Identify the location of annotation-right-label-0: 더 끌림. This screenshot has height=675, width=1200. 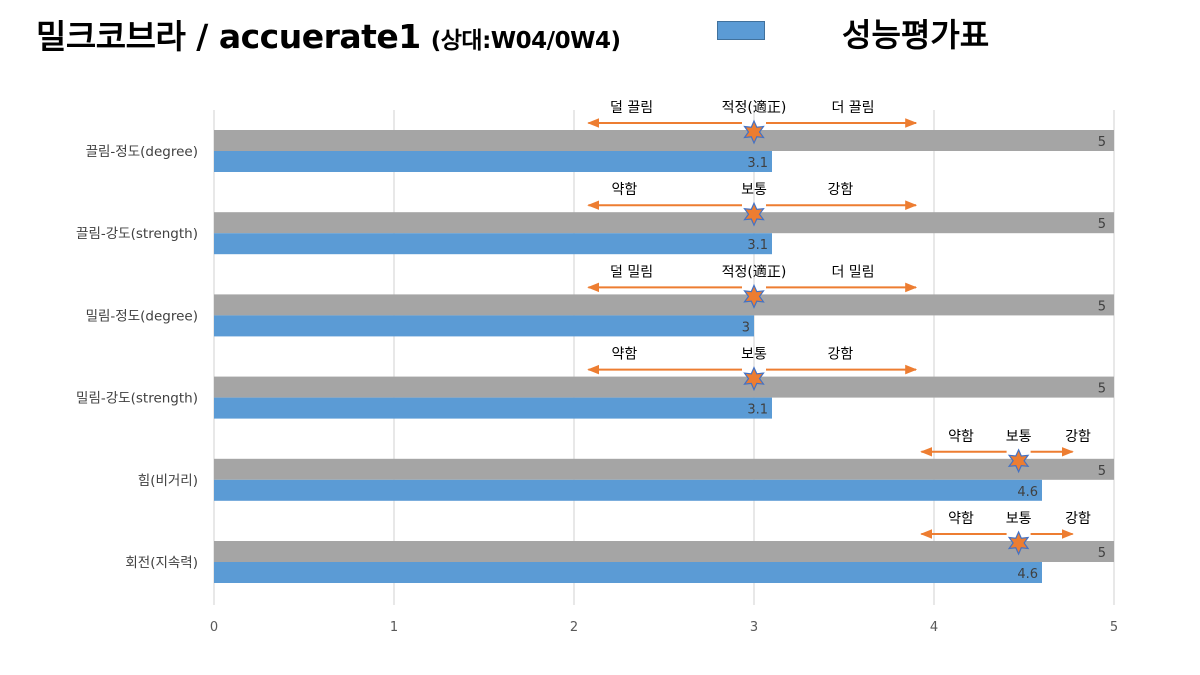
(852, 108).